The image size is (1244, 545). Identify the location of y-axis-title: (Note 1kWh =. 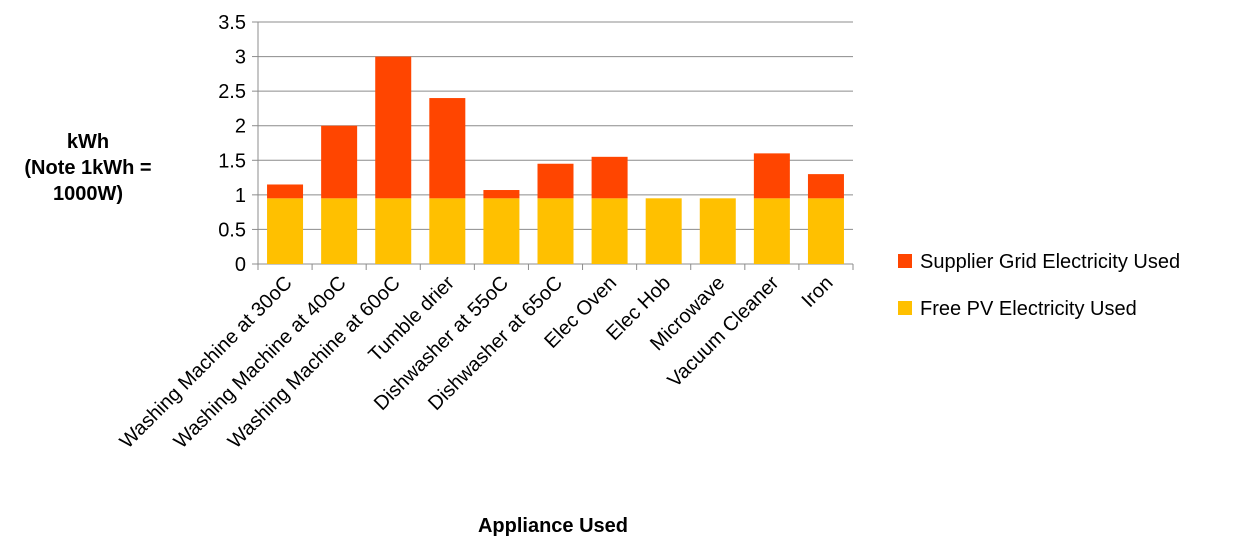
(87, 168).